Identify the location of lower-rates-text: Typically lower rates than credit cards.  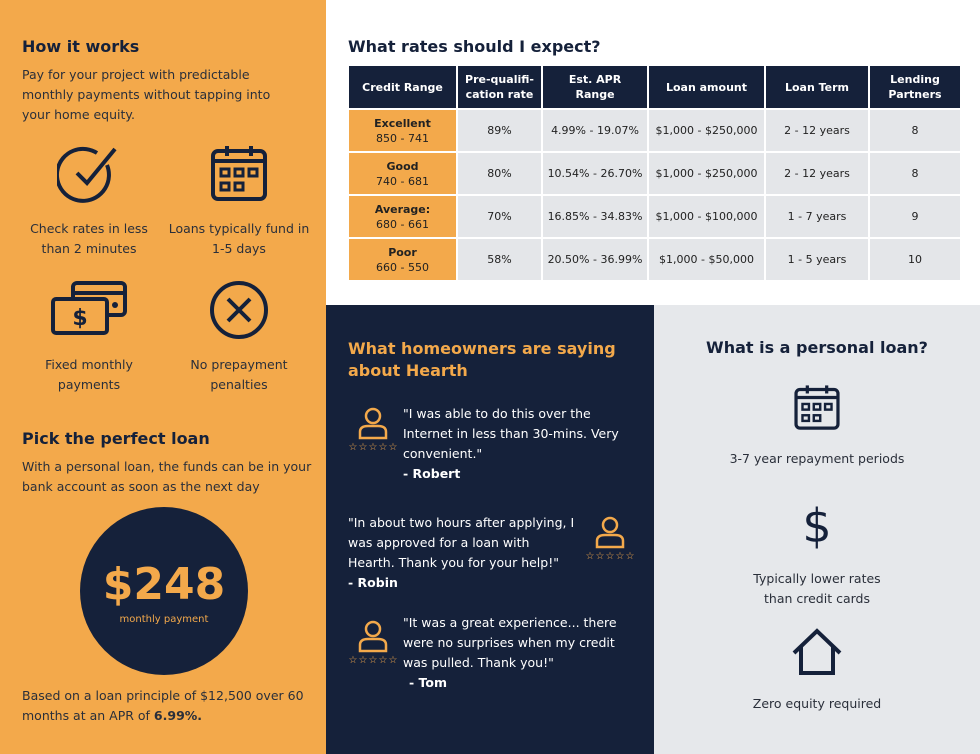
(817, 588).